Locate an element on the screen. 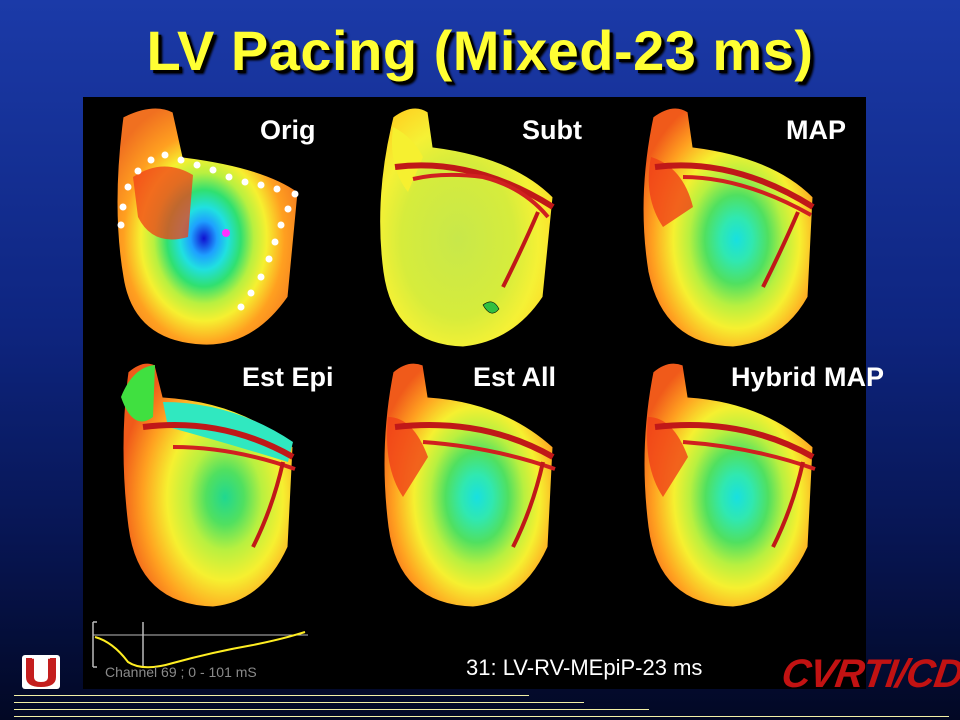 Image resolution: width=960 pixels, height=720 pixels. map-label-map: MAP is located at coordinates (816, 130).